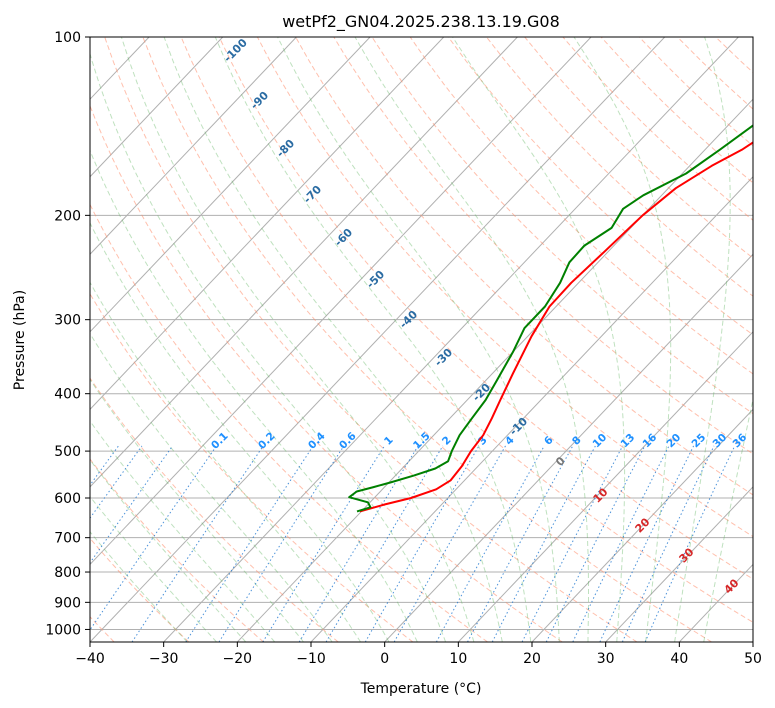 This screenshot has height=708, width=775. What do you see at coordinates (421, 22) in the screenshot?
I see `chart-title: wetPf2_GN04.2025.238.13.19.G08` at bounding box center [421, 22].